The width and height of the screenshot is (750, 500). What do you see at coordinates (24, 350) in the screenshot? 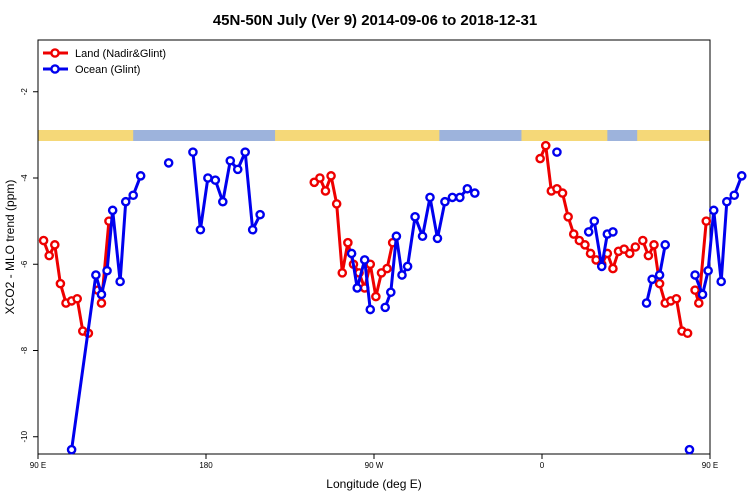
I see `y-tick-label: -8` at bounding box center [24, 350].